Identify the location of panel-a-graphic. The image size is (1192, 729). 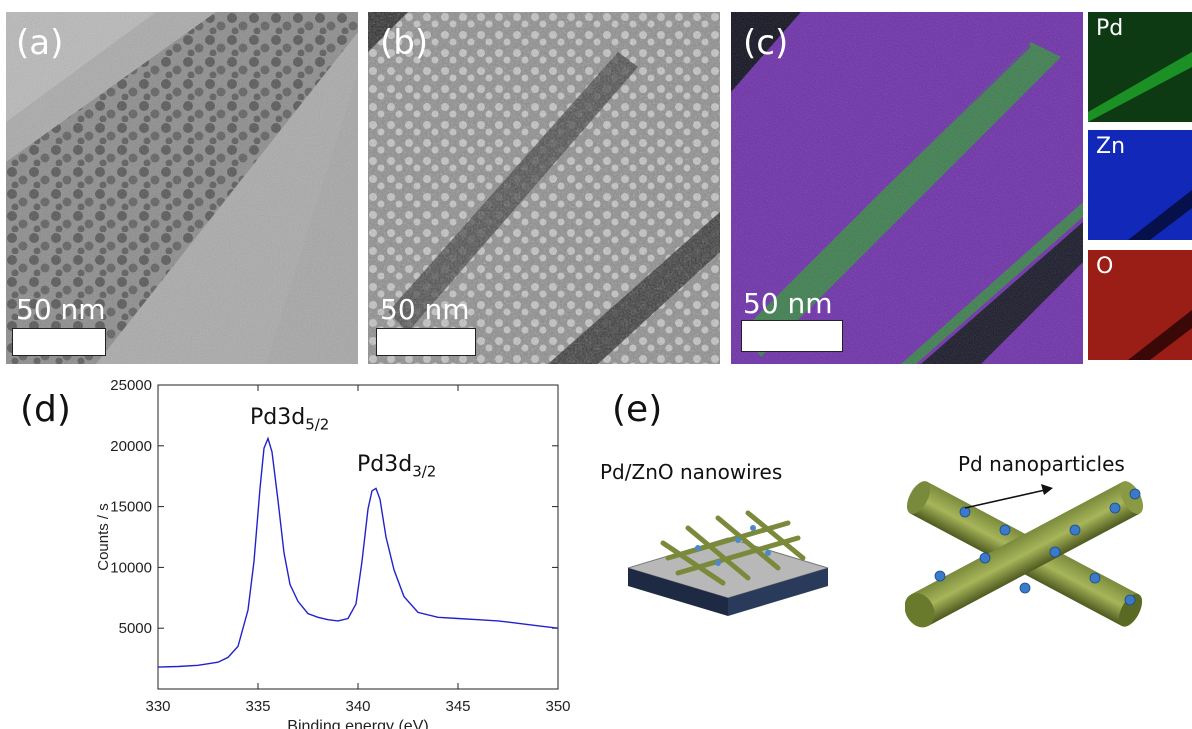
(182, 188).